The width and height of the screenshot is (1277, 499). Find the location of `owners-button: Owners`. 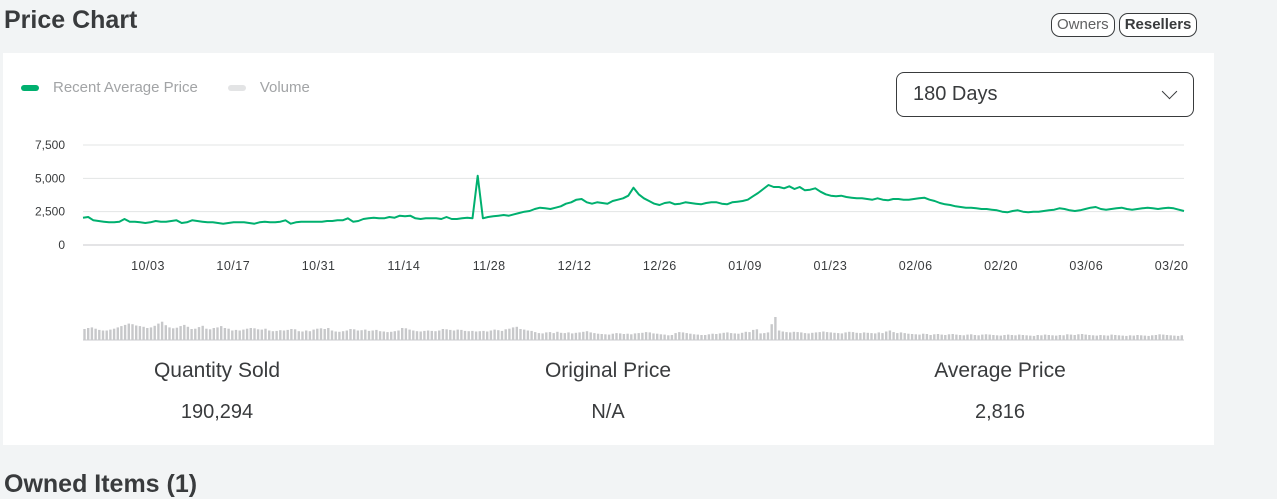

owners-button: Owners is located at coordinates (1083, 25).